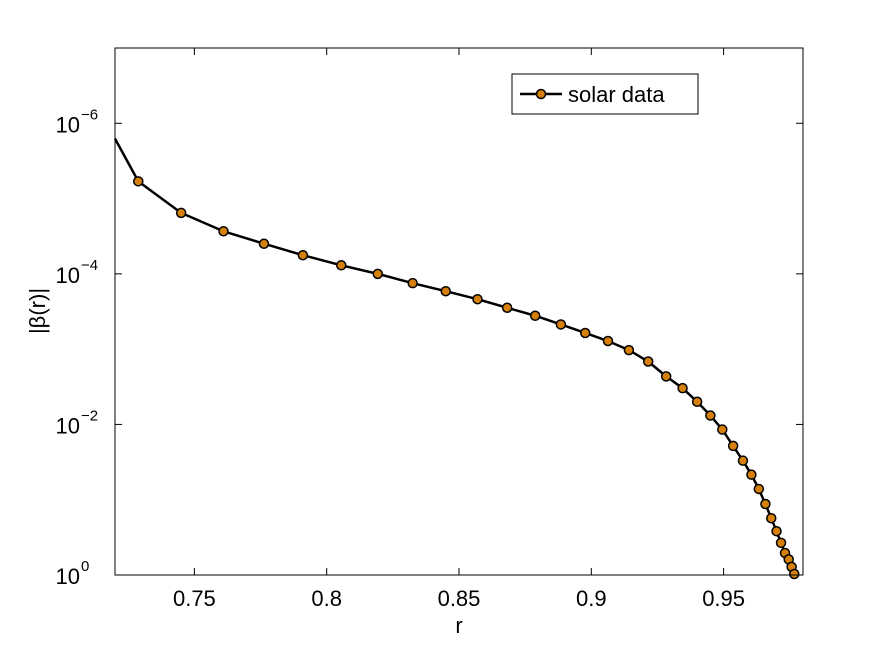  Describe the element at coordinates (89, 265) in the screenshot. I see `y-tick-exponent: −4` at that location.